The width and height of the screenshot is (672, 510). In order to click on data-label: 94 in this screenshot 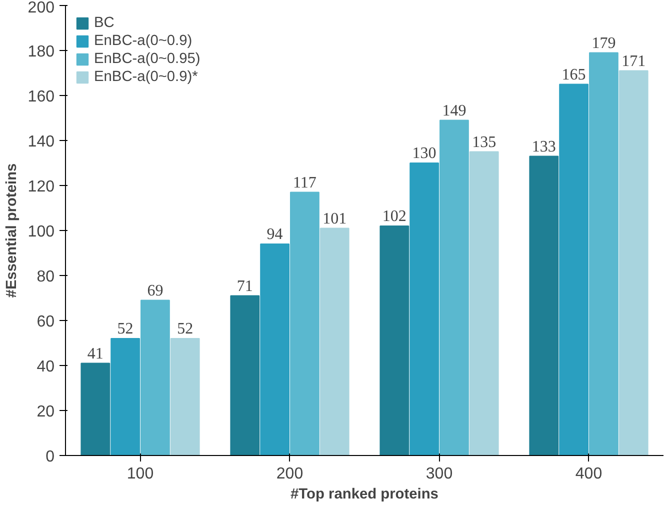, I will do `click(274, 234)`.